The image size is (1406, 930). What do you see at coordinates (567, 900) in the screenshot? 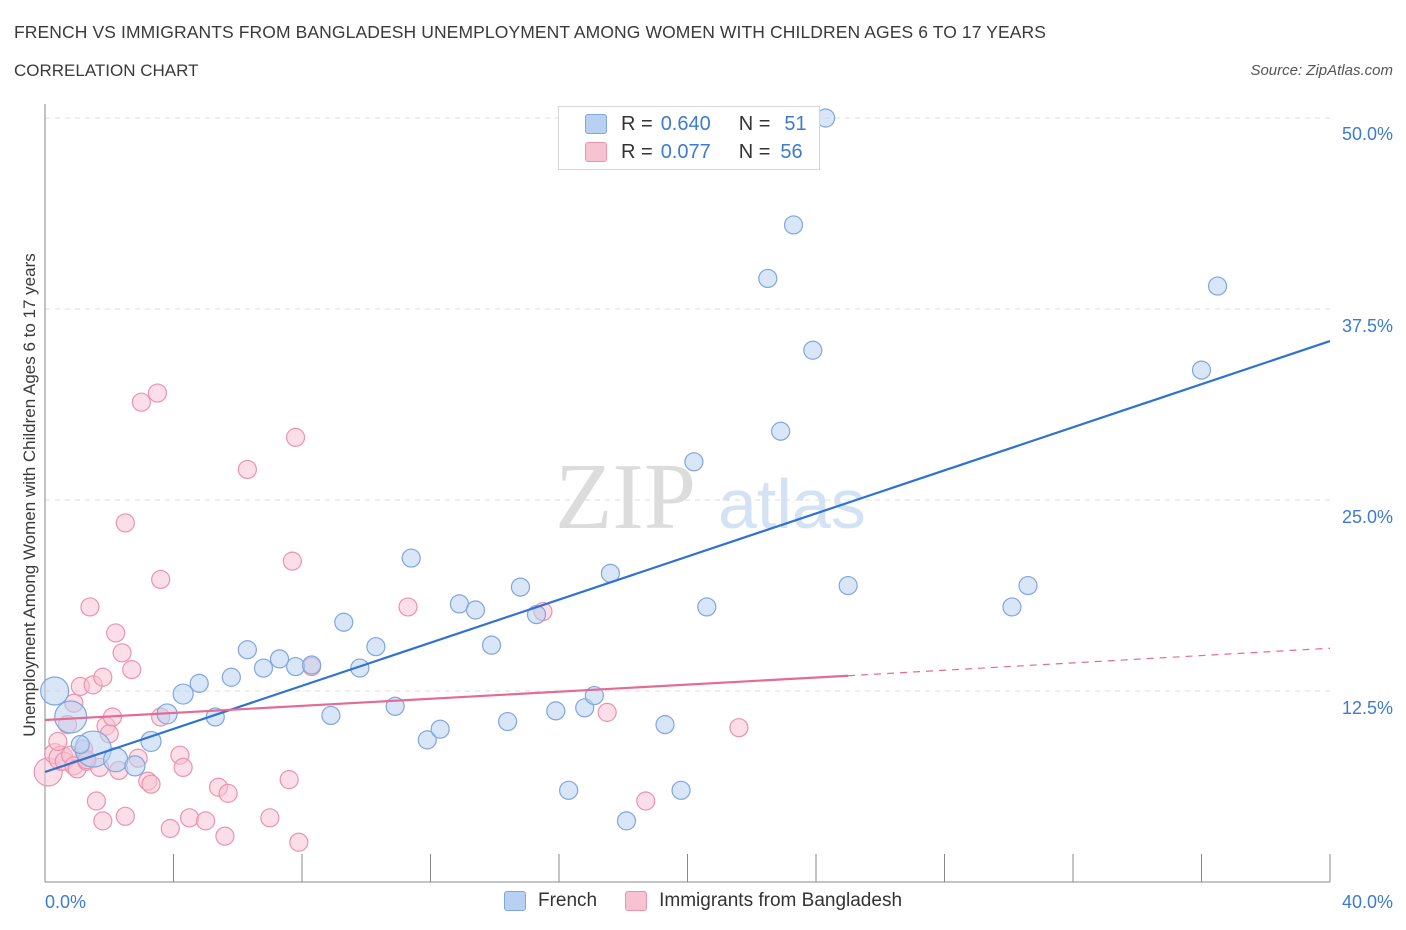
I see `legend-label: French` at bounding box center [567, 900].